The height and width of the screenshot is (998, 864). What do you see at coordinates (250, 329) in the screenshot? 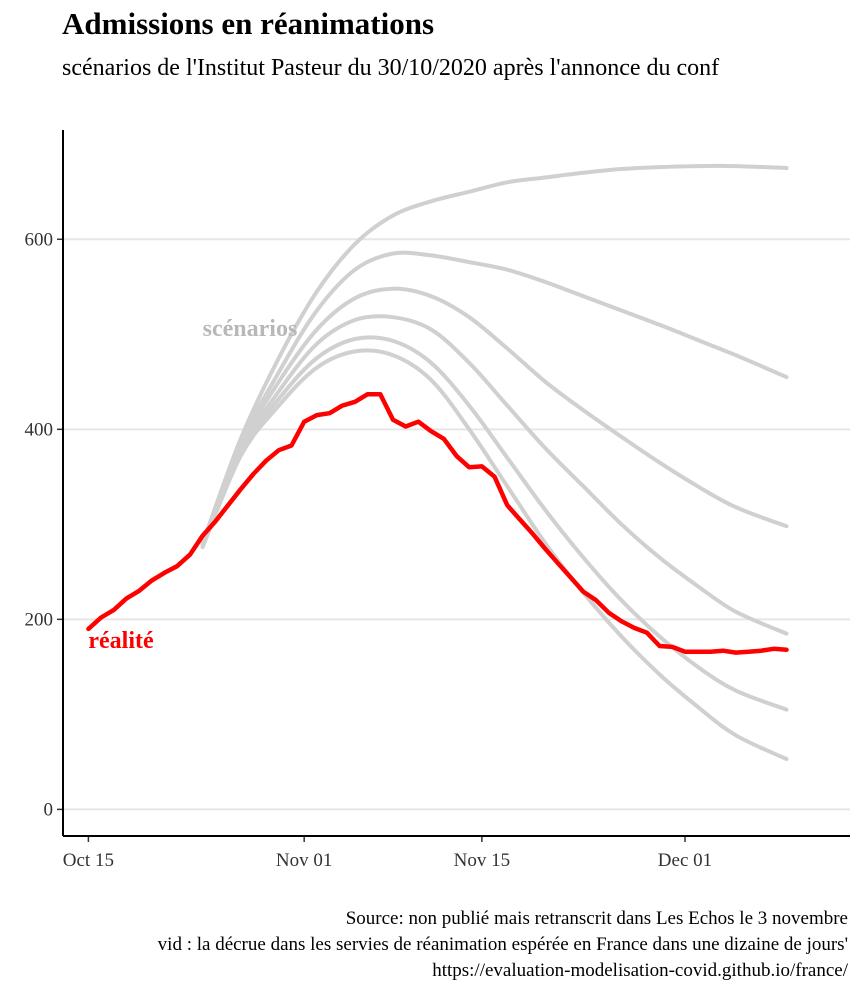
I see `scenarios-label: scénarios` at bounding box center [250, 329].